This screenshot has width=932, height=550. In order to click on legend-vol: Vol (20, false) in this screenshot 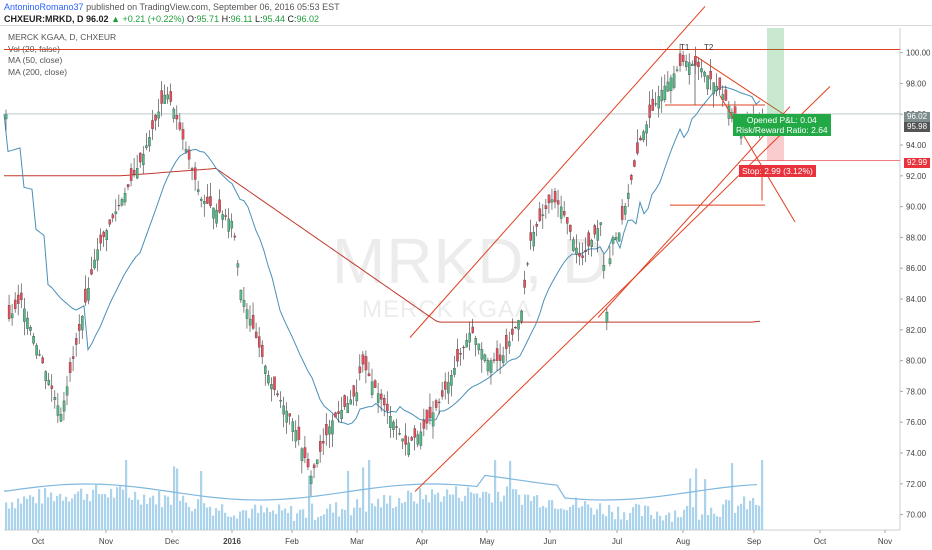, I will do `click(34, 48)`.